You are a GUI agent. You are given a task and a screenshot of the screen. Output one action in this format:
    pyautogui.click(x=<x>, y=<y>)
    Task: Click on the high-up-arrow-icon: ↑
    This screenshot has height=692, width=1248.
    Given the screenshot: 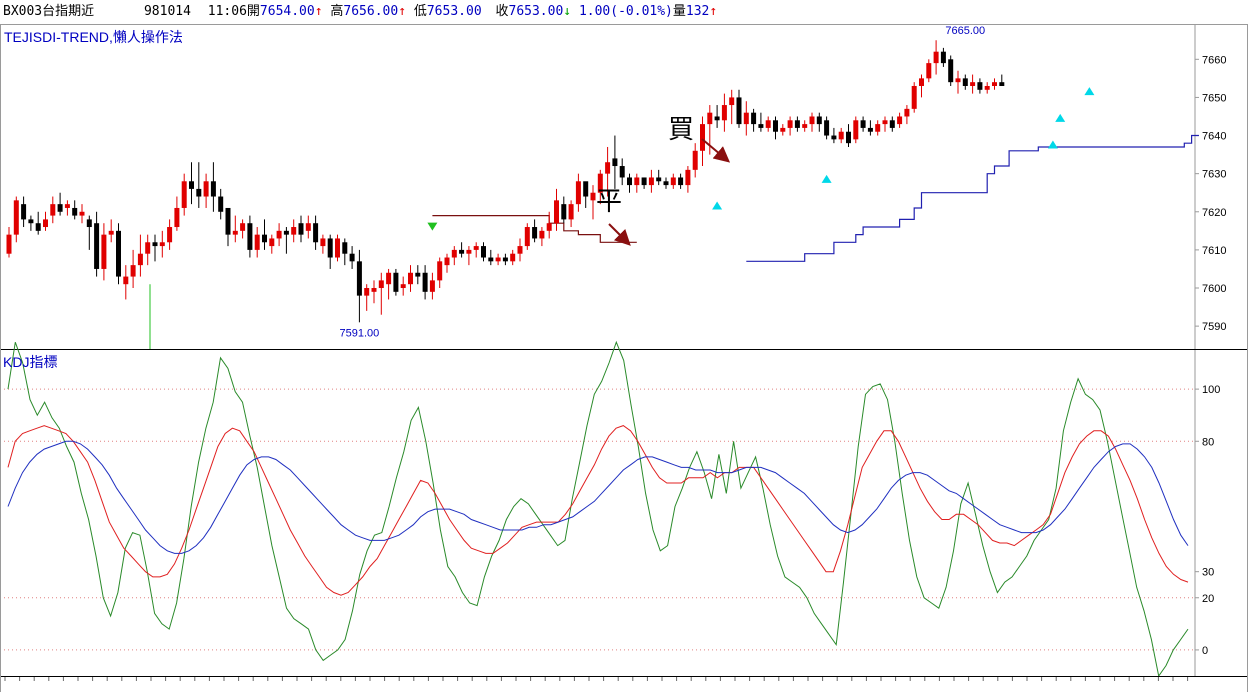 What is the action you would take?
    pyautogui.click(x=402, y=11)
    